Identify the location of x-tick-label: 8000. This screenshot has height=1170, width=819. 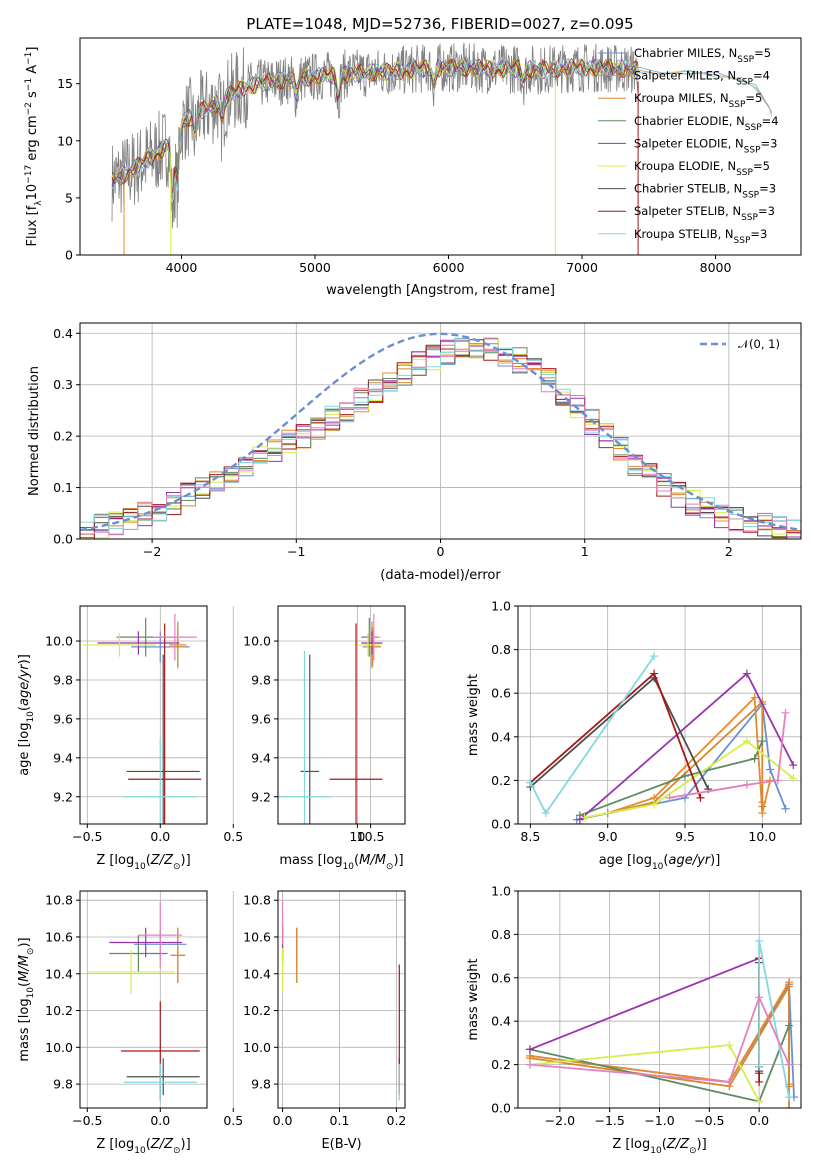
(716, 267).